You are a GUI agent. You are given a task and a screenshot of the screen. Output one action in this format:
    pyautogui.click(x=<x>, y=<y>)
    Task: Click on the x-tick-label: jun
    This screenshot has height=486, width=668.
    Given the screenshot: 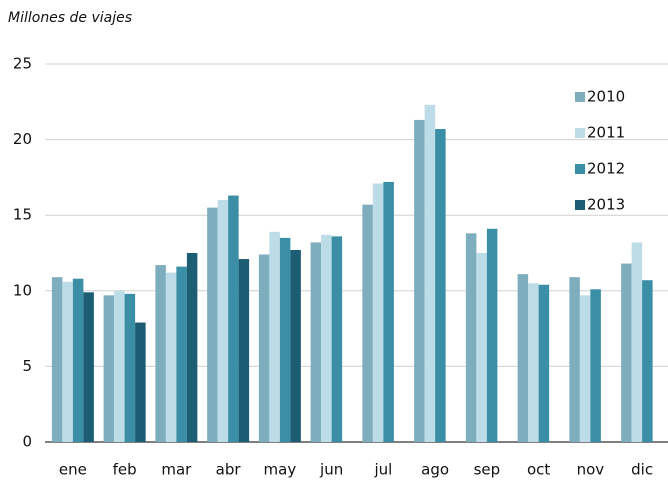 What is the action you would take?
    pyautogui.click(x=331, y=470)
    